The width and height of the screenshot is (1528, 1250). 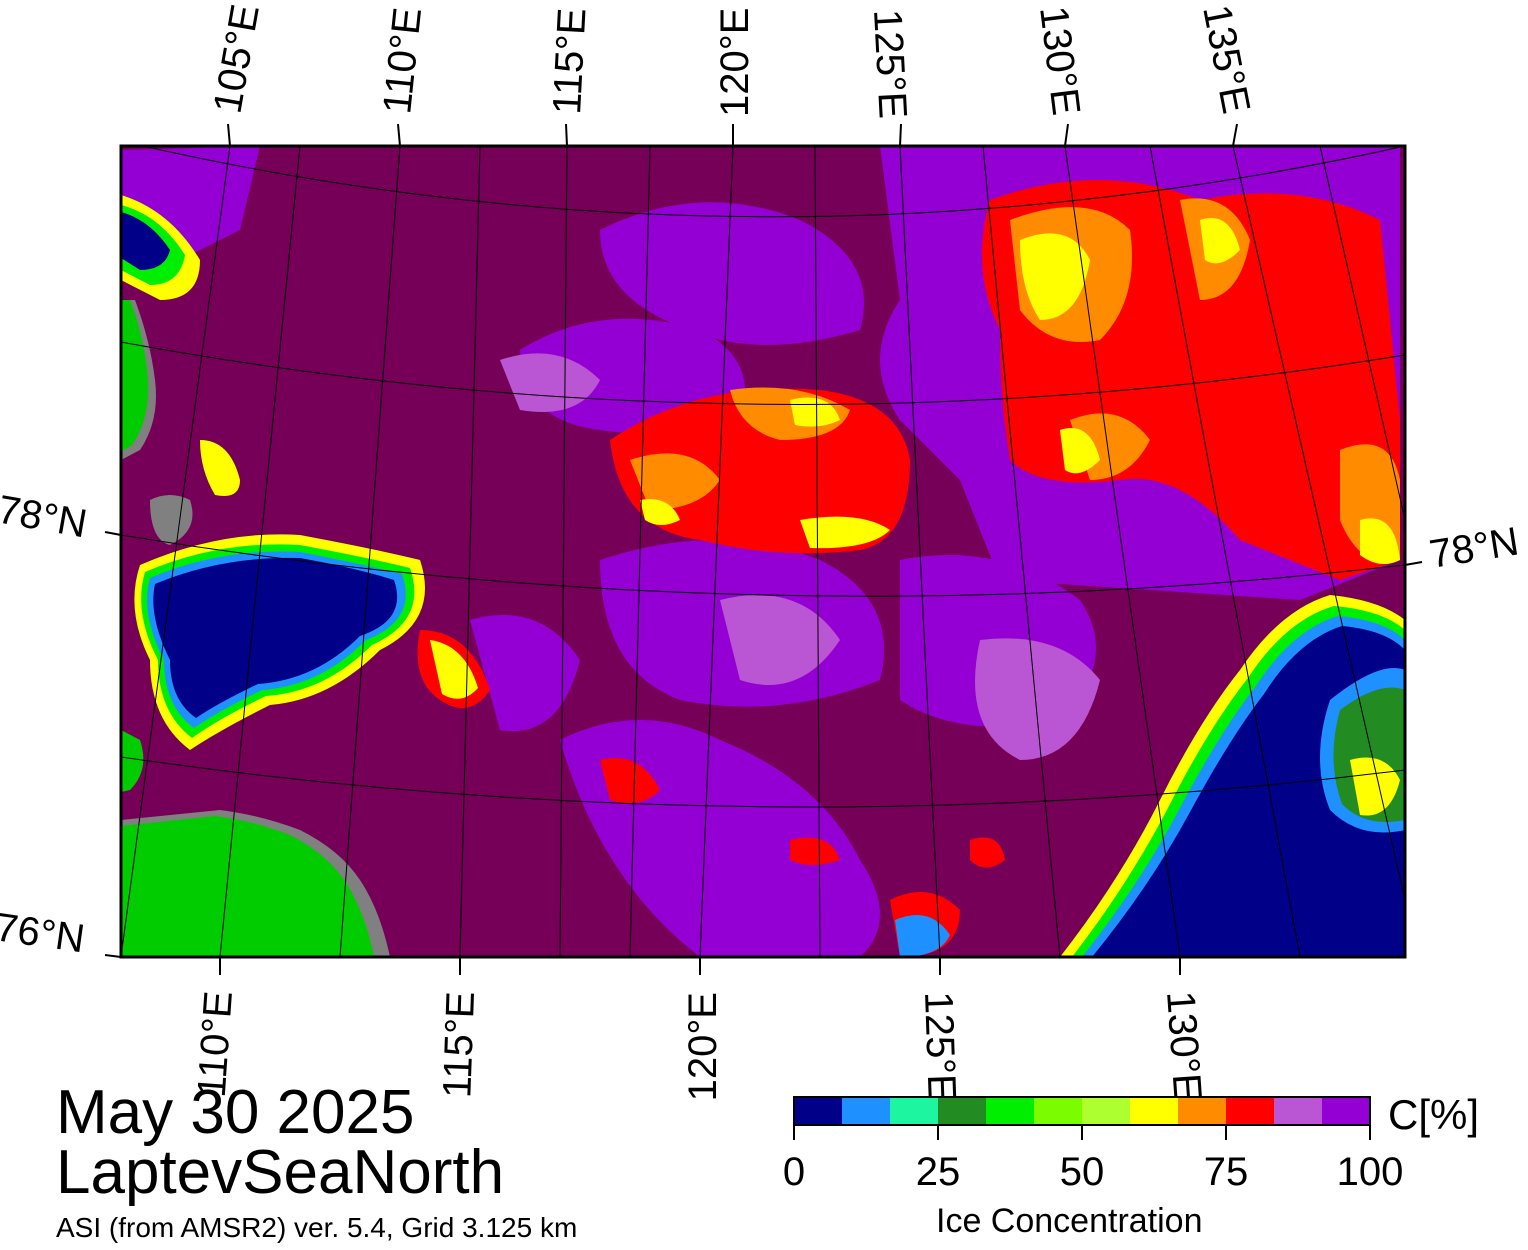 What do you see at coordinates (938, 1172) in the screenshot?
I see `colorbar-tick-label: 25` at bounding box center [938, 1172].